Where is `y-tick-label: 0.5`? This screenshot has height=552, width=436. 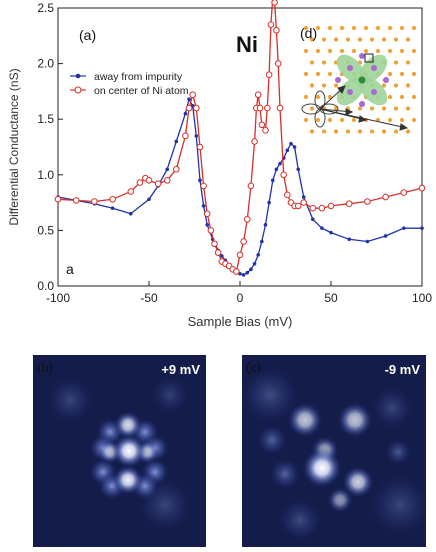
y-tick-label: 0.5 is located at coordinates (45, 230).